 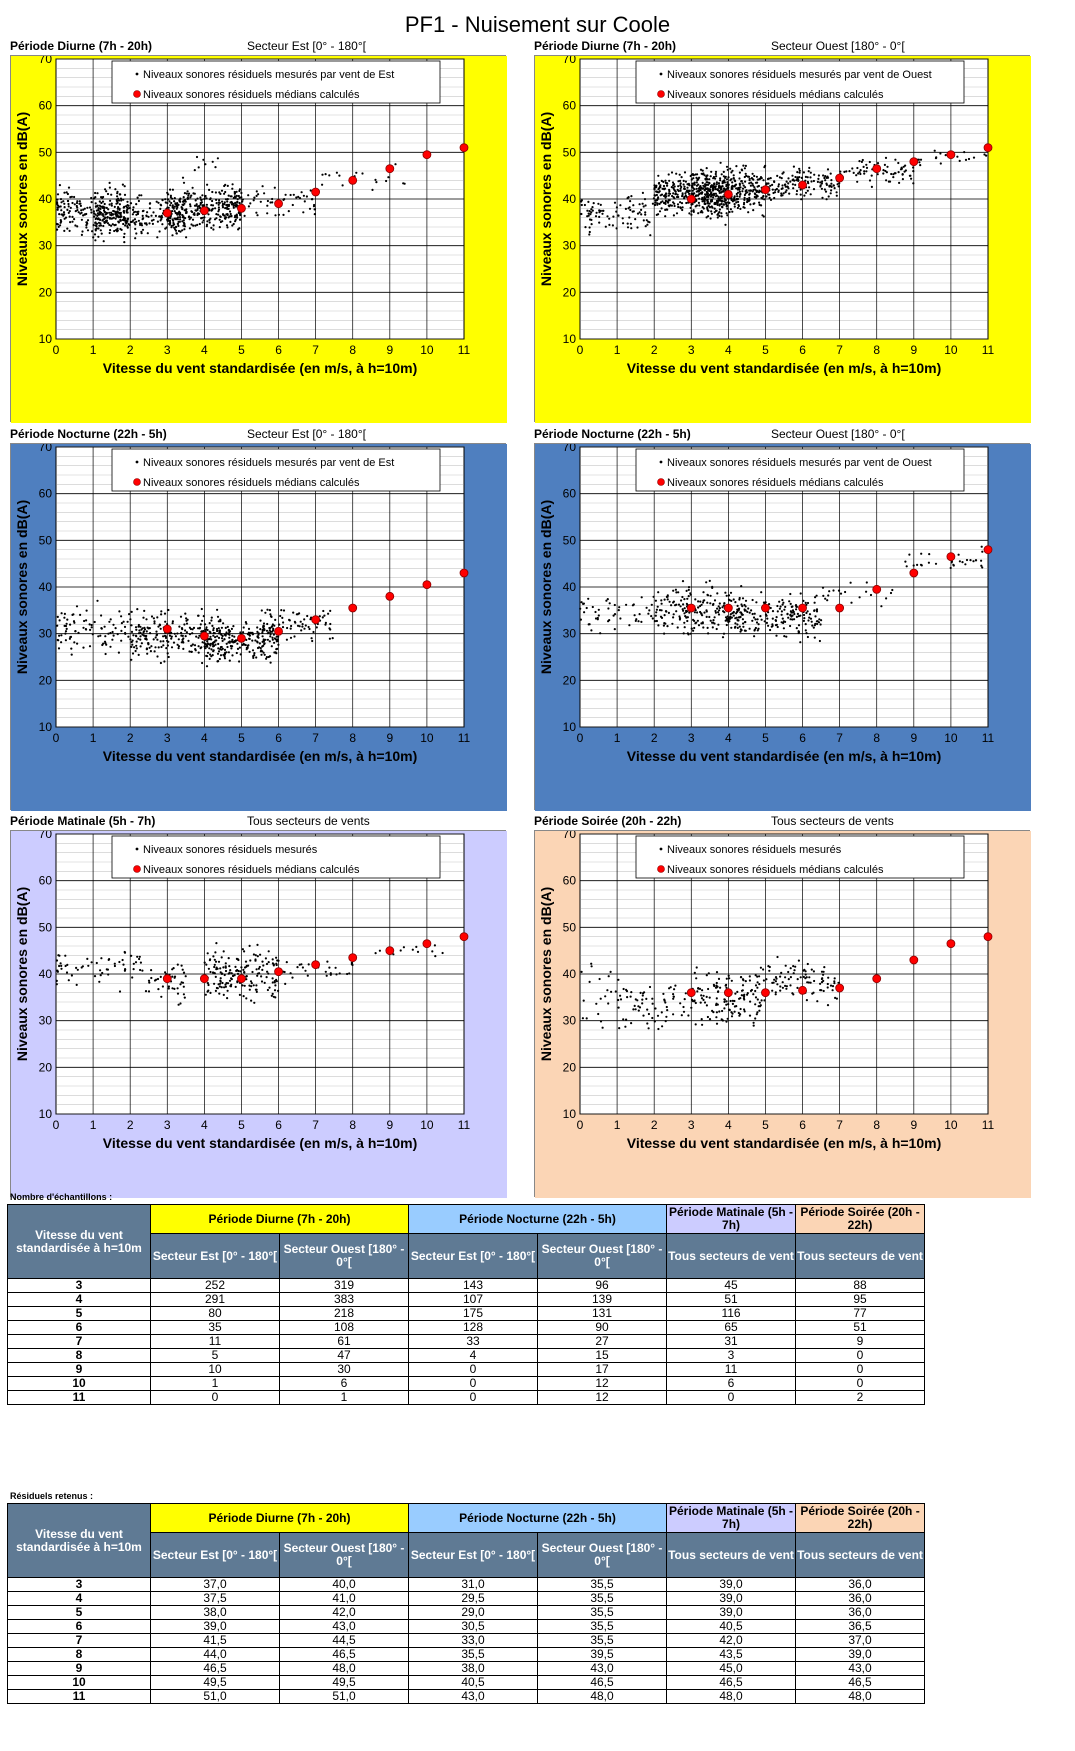 I want to click on y-tick-label: 20, so click(x=46, y=1067).